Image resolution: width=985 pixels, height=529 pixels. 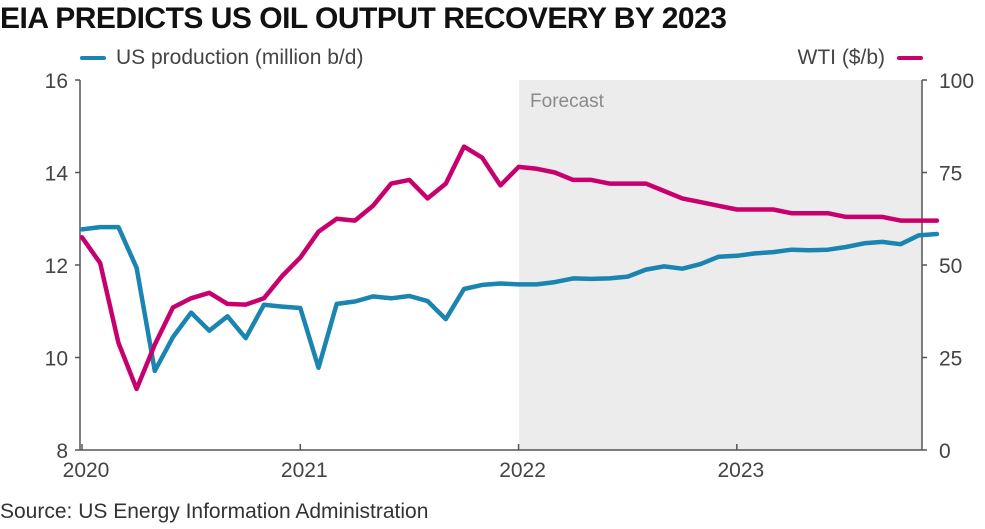 What do you see at coordinates (62, 451) in the screenshot?
I see `y-left-tick-label: 8` at bounding box center [62, 451].